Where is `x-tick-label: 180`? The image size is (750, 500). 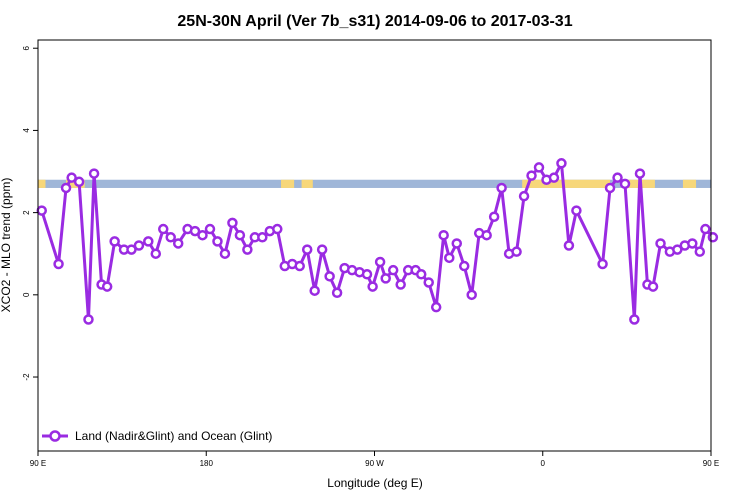 x-tick-label: 180 is located at coordinates (207, 463).